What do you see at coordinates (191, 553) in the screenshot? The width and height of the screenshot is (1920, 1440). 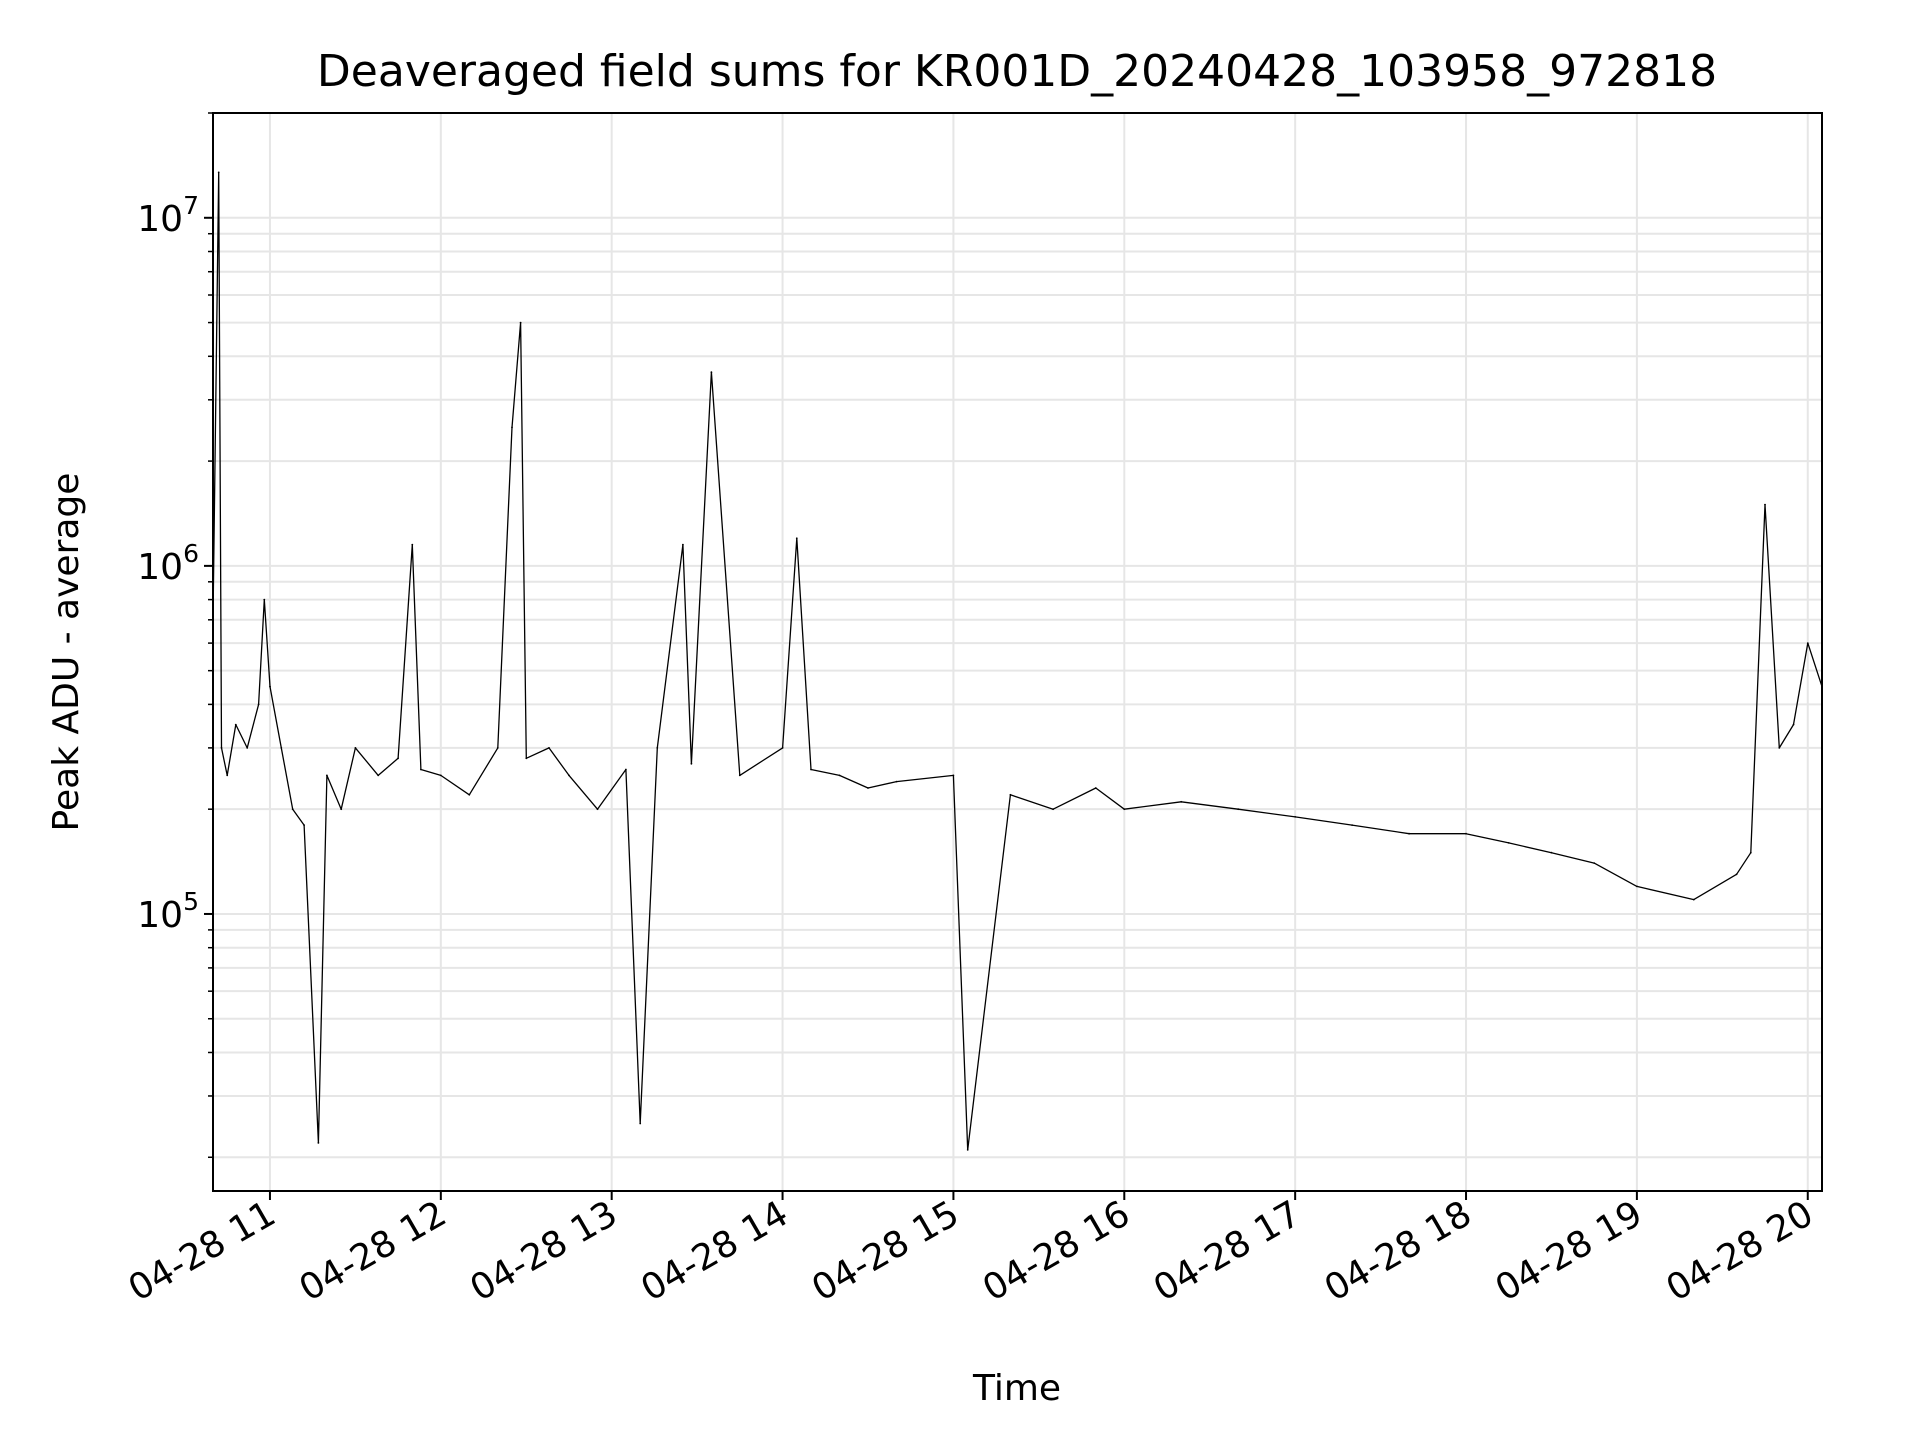 I see `y-tick-label-exponent: 6` at bounding box center [191, 553].